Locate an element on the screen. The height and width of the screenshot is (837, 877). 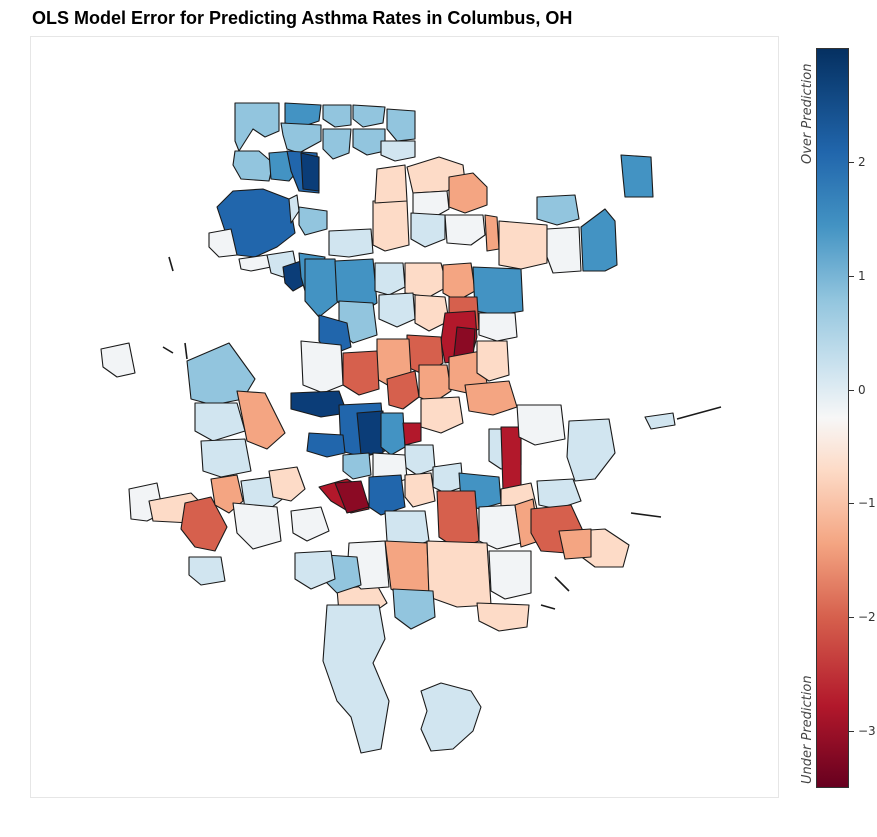
colorbar-tick-label: 1 is located at coordinates (862, 275).